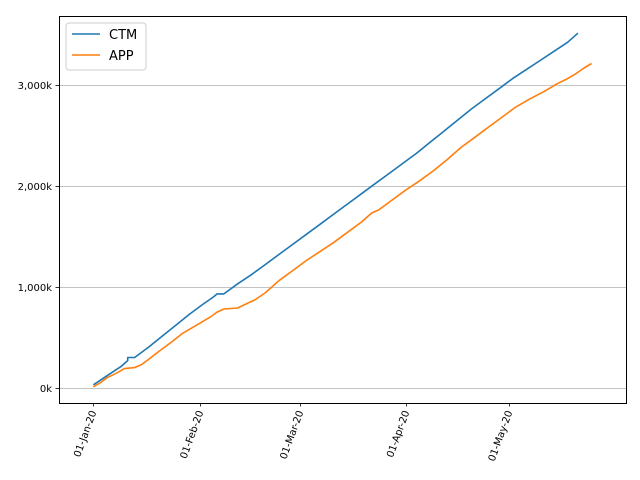 The height and width of the screenshot is (480, 640). Describe the element at coordinates (103, 56) in the screenshot. I see `legend-entry-app: APP` at that location.